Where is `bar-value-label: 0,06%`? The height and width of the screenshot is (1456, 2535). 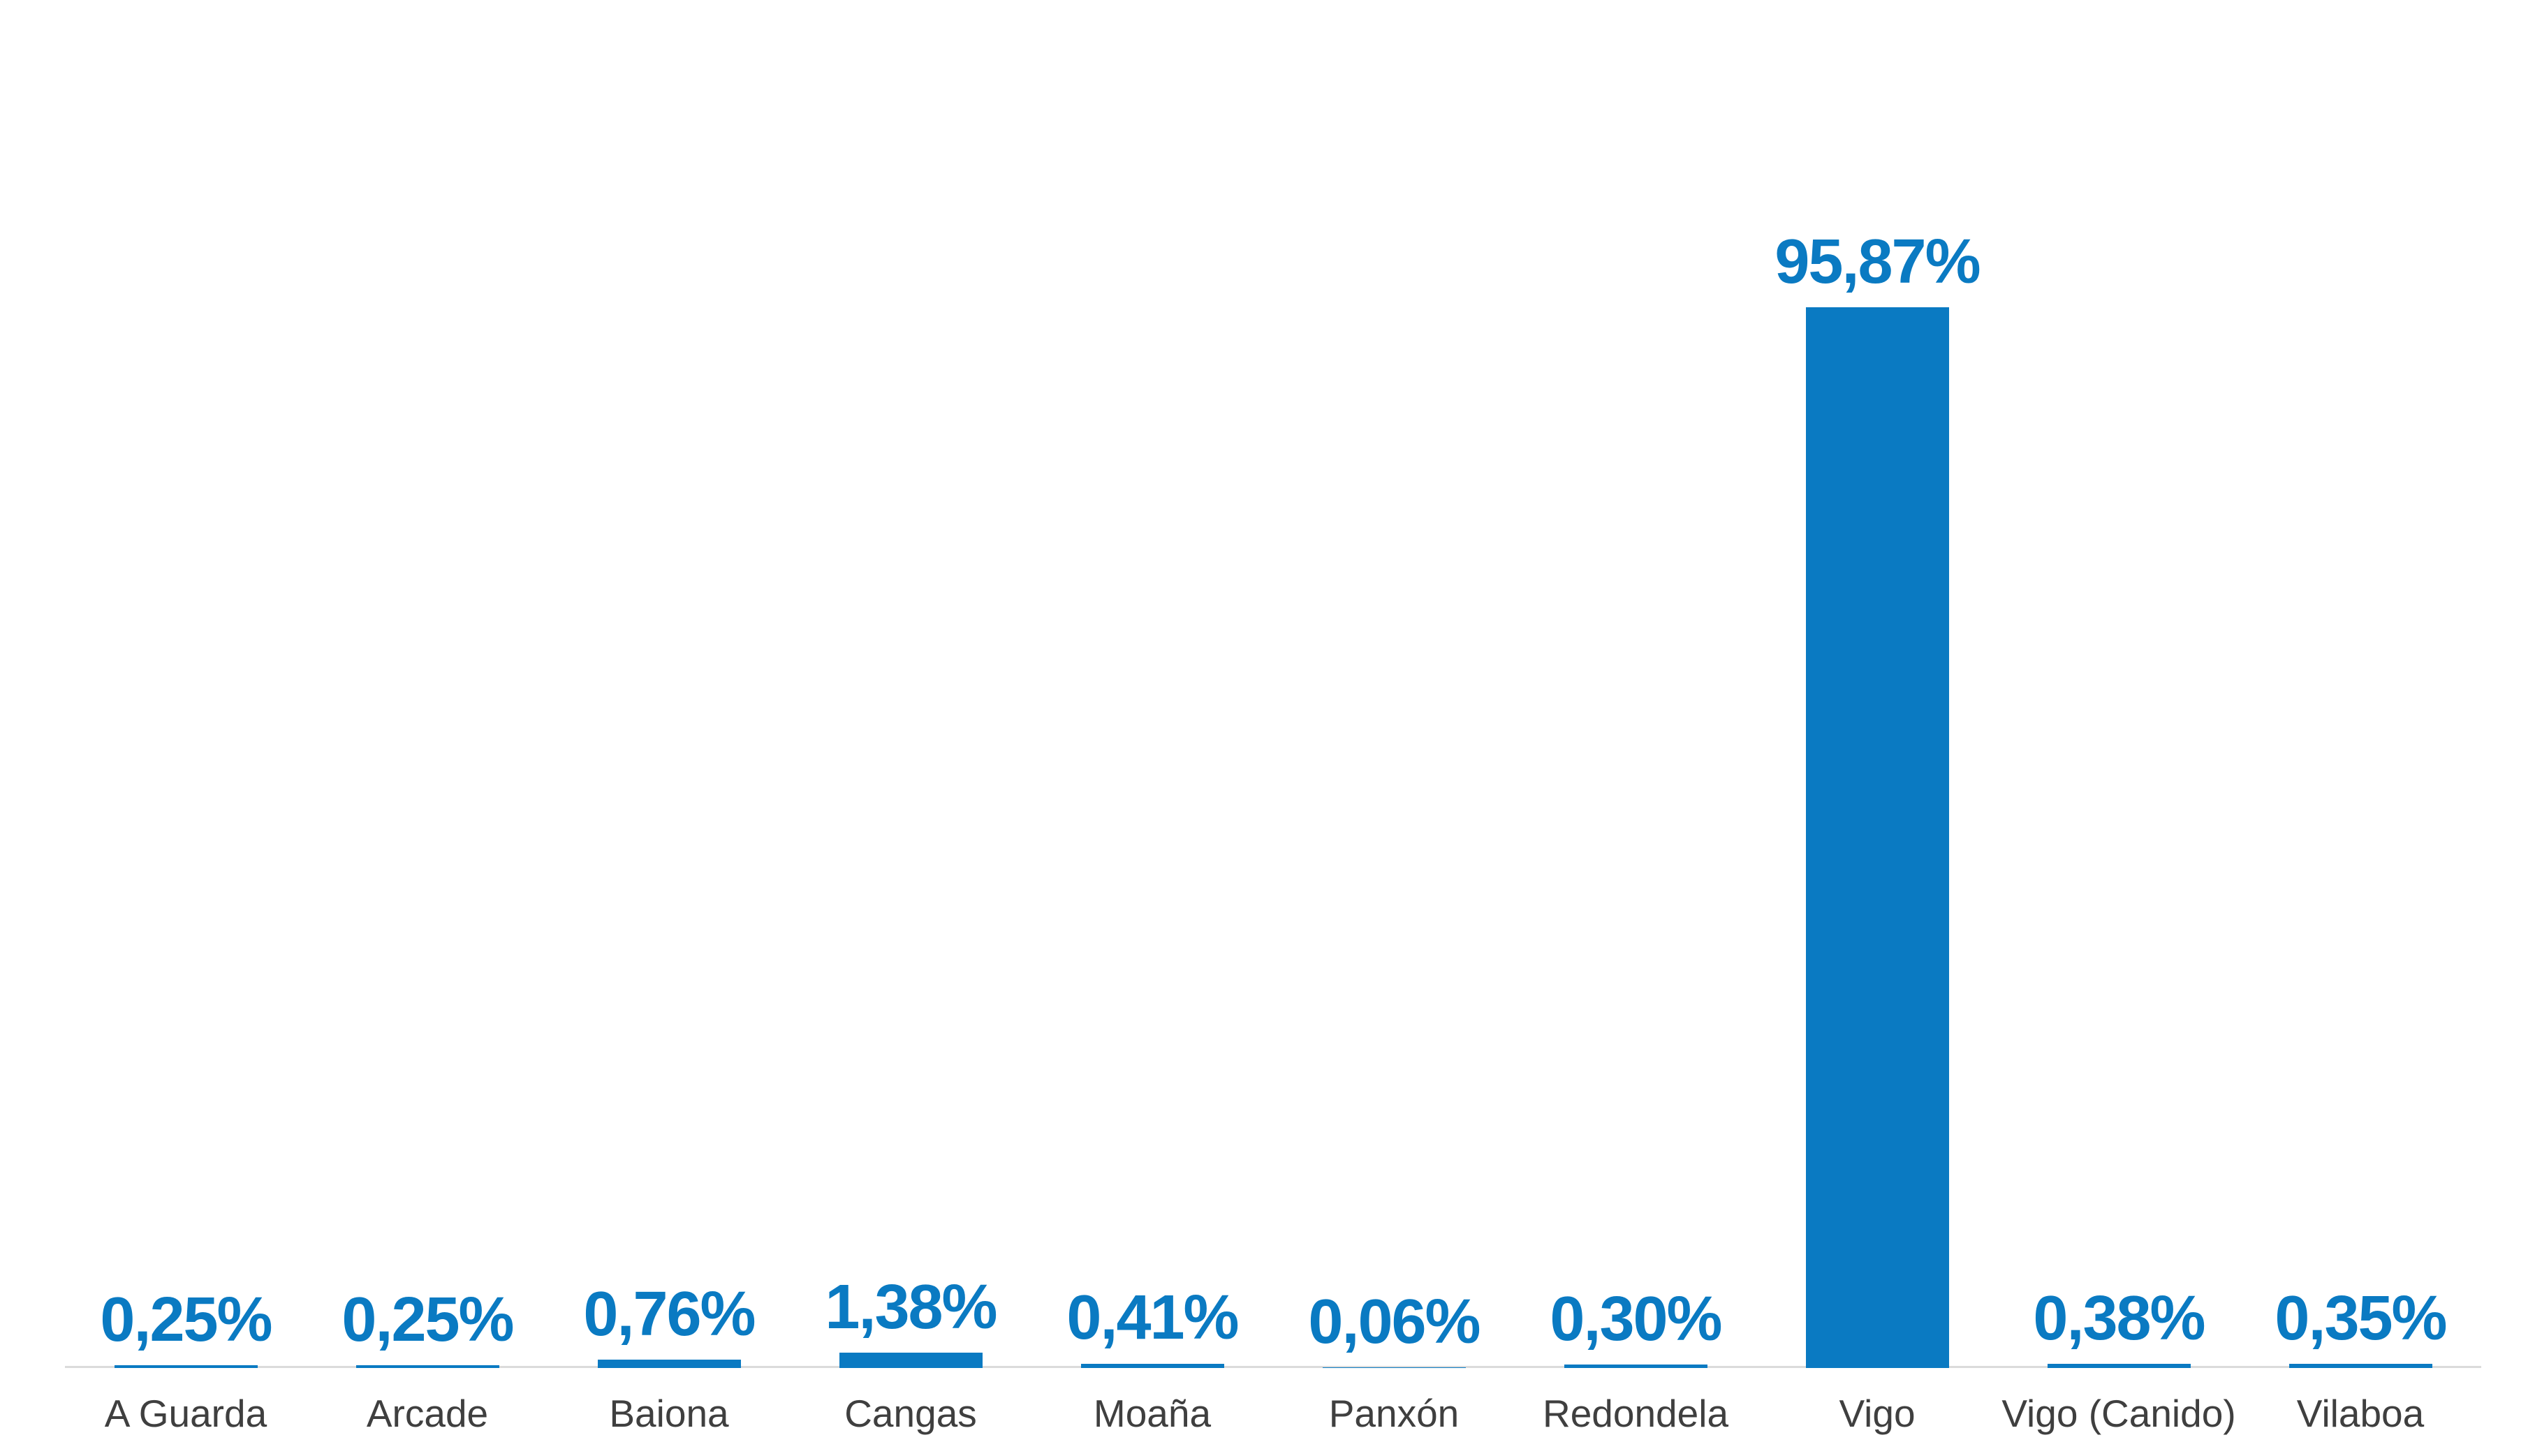 bar-value-label: 0,06% is located at coordinates (1394, 1321).